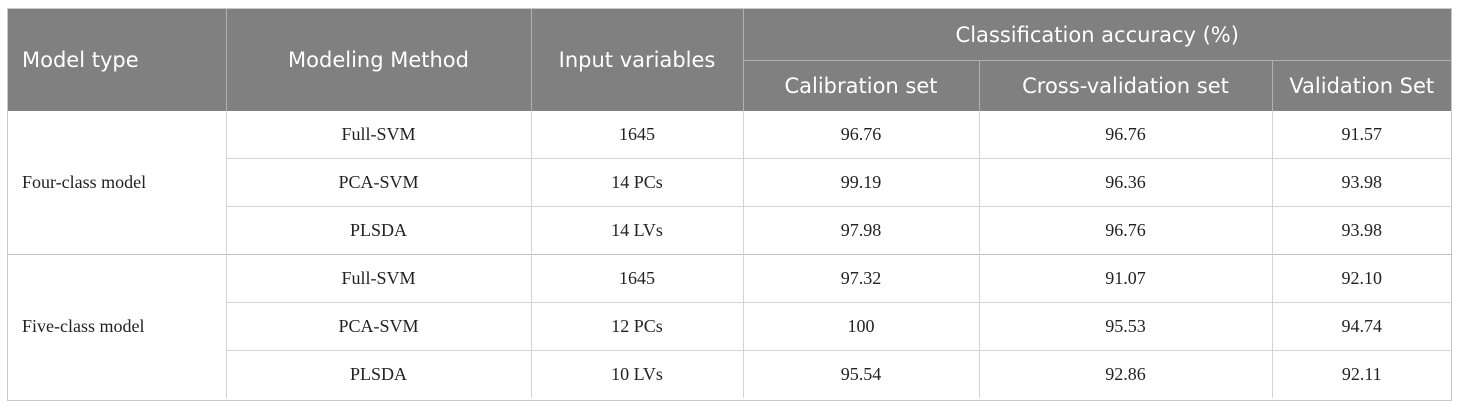 The image size is (1460, 409). I want to click on header-cell: Modeling Method, so click(378, 60).